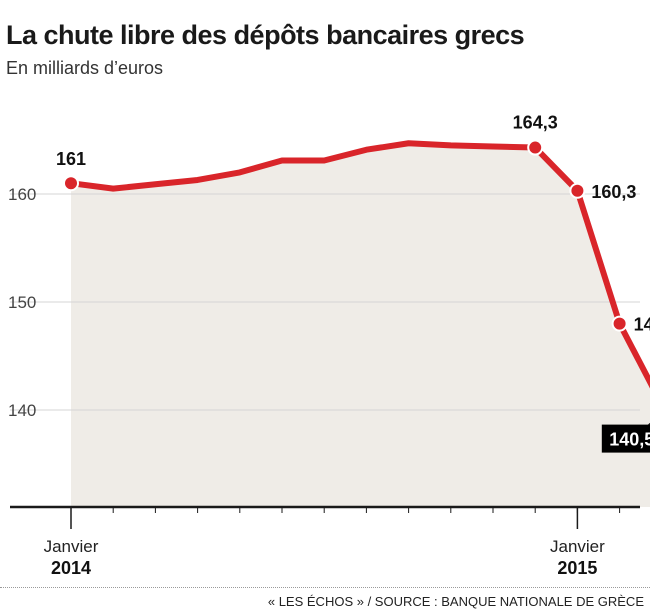  Describe the element at coordinates (85, 68) in the screenshot. I see `chart-subtitle: En milliards d’euros` at that location.